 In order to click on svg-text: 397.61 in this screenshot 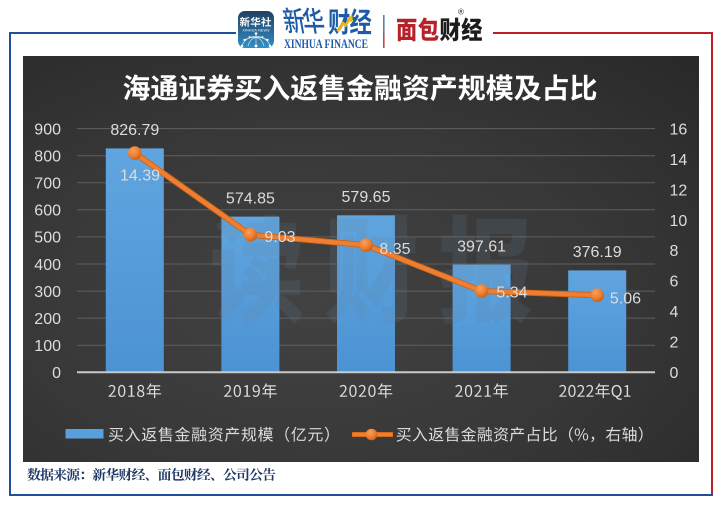, I will do `click(481, 246)`.